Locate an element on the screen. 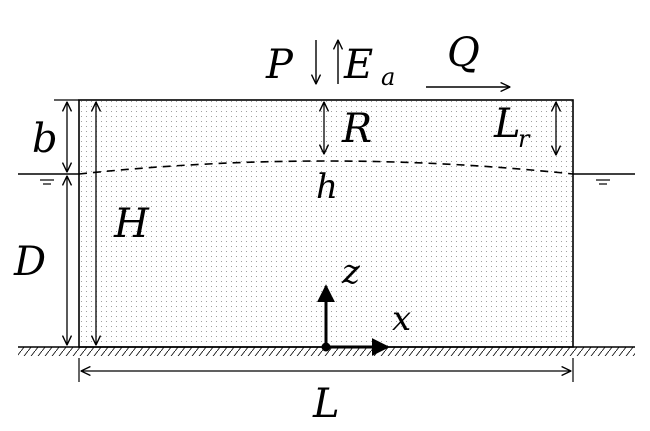 The height and width of the screenshot is (431, 650). label-flow: Q is located at coordinates (463, 53).